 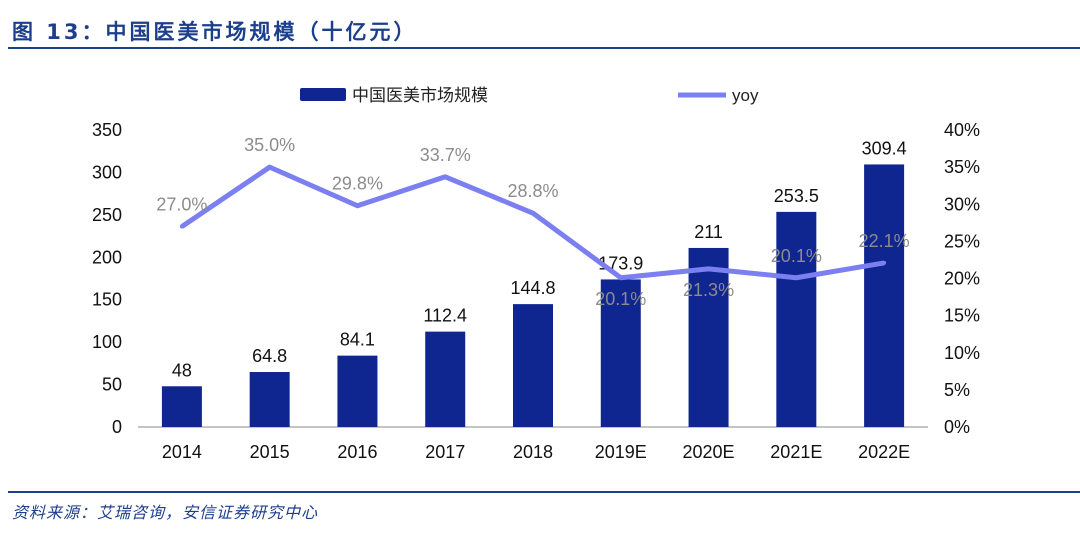 What do you see at coordinates (708, 290) in the screenshot?
I see `yoy-value-label: 21.3%` at bounding box center [708, 290].